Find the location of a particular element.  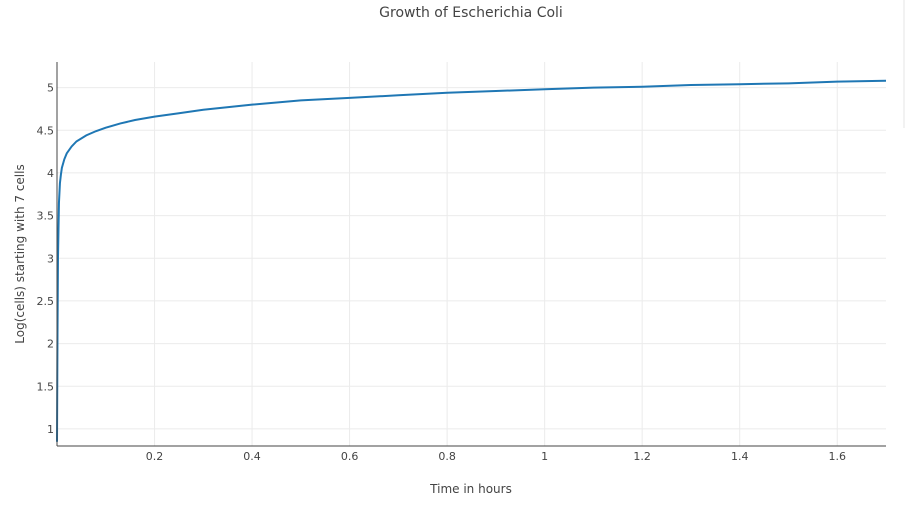

y-tick-label: 4 is located at coordinates (50, 173).